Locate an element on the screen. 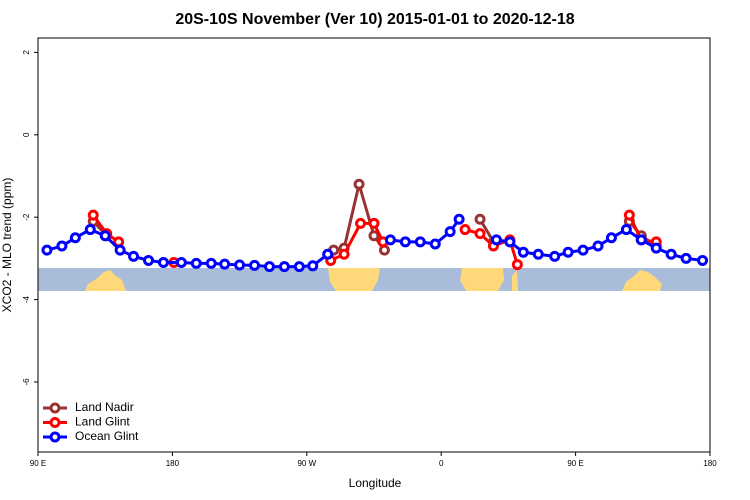 The width and height of the screenshot is (750, 500). y-tick-label: 2 is located at coordinates (26, 52).